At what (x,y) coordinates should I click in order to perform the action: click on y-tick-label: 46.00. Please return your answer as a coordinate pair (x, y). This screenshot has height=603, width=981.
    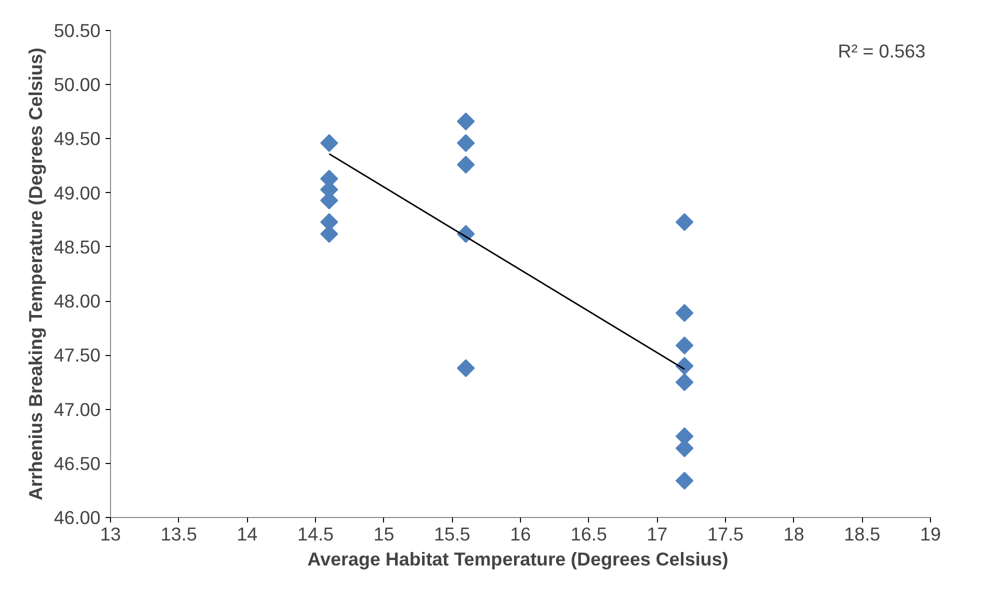
    Looking at the image, I should click on (77, 517).